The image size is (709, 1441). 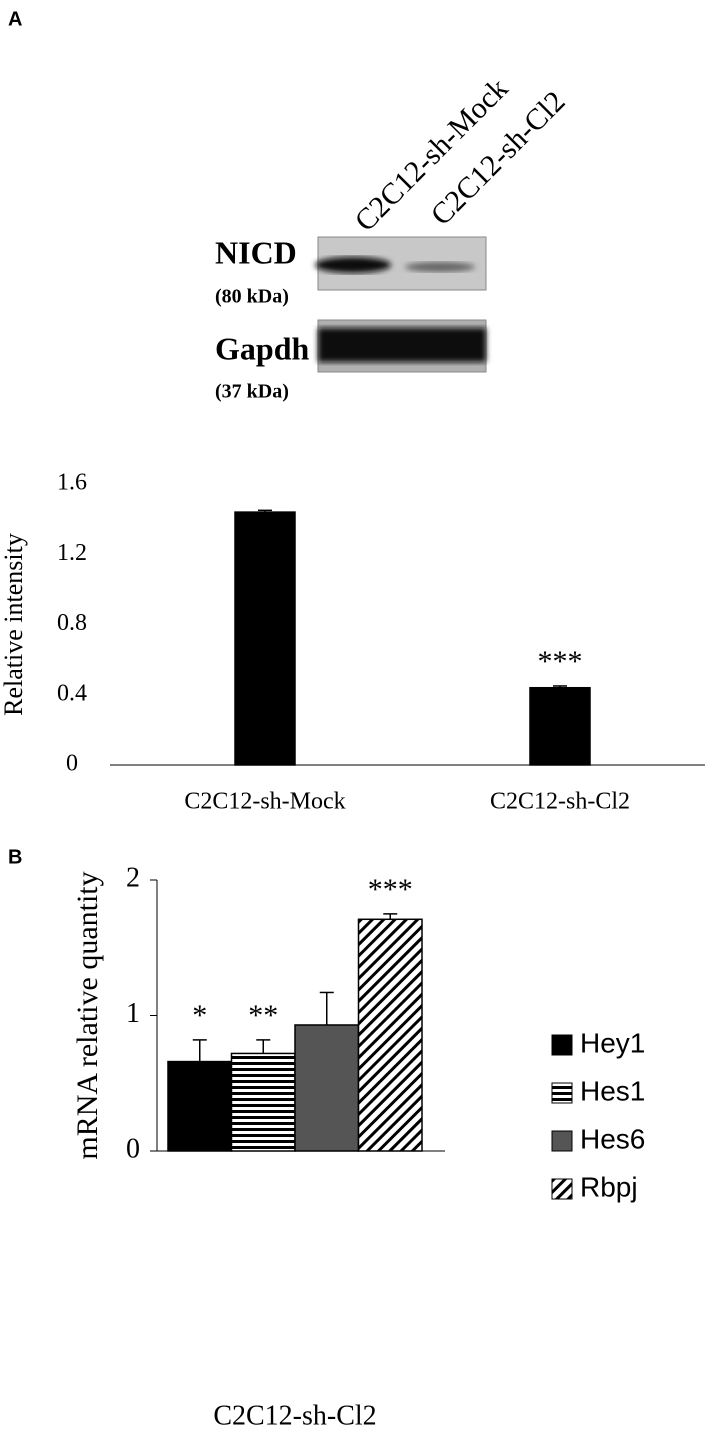 I want to click on y-tick-label: 1.6, so click(x=72, y=483).